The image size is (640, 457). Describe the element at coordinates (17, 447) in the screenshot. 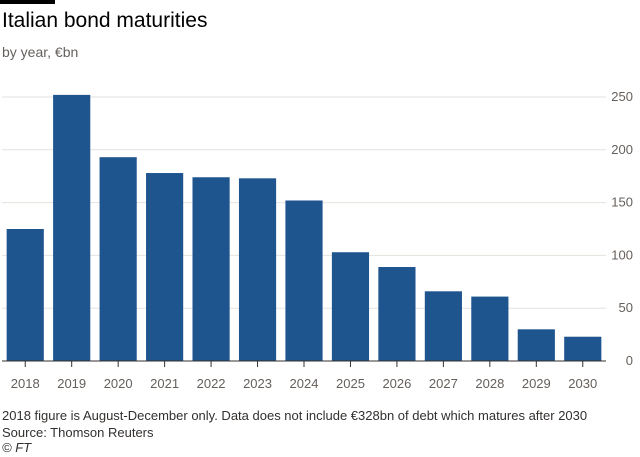

I see `ft-credit: © FT` at that location.